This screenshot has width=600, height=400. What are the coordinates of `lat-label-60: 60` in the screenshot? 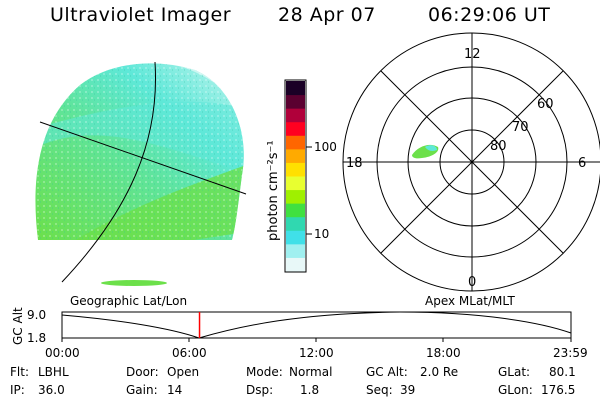 It's located at (545, 104).